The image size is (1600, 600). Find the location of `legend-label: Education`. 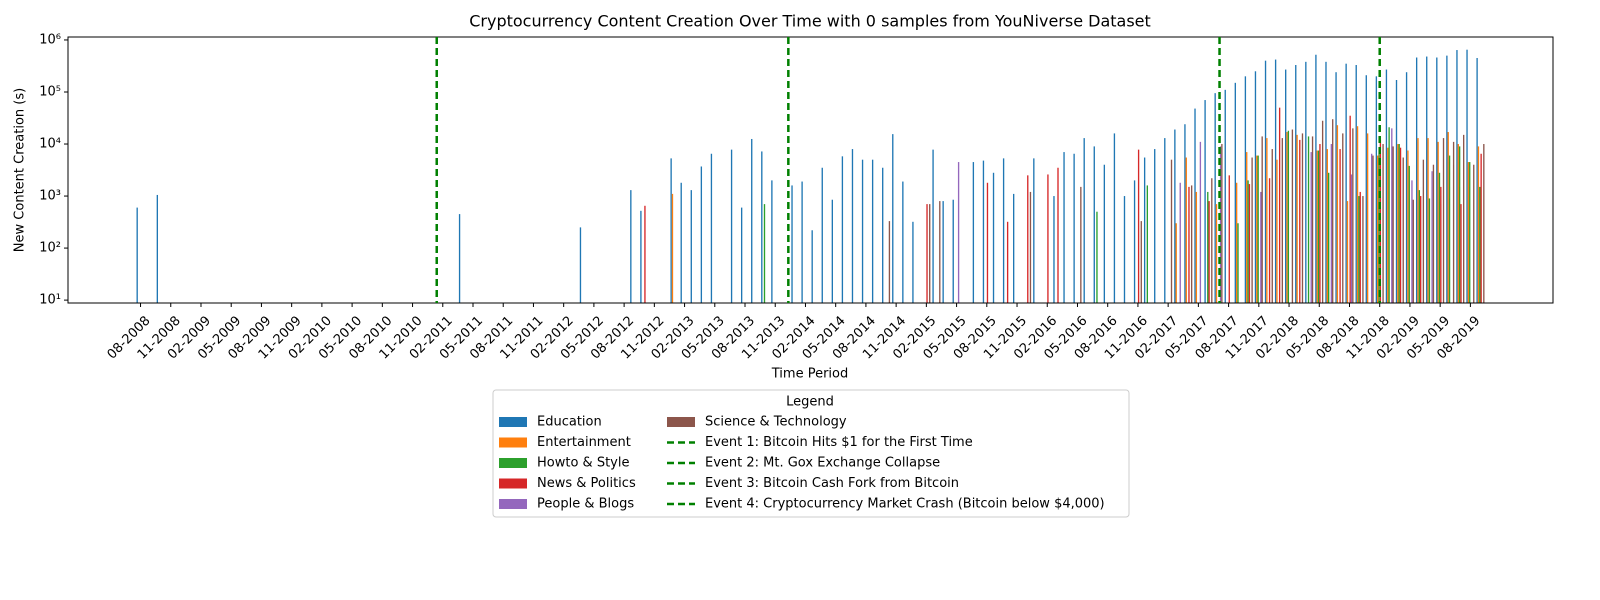

legend-label: Education is located at coordinates (569, 422).